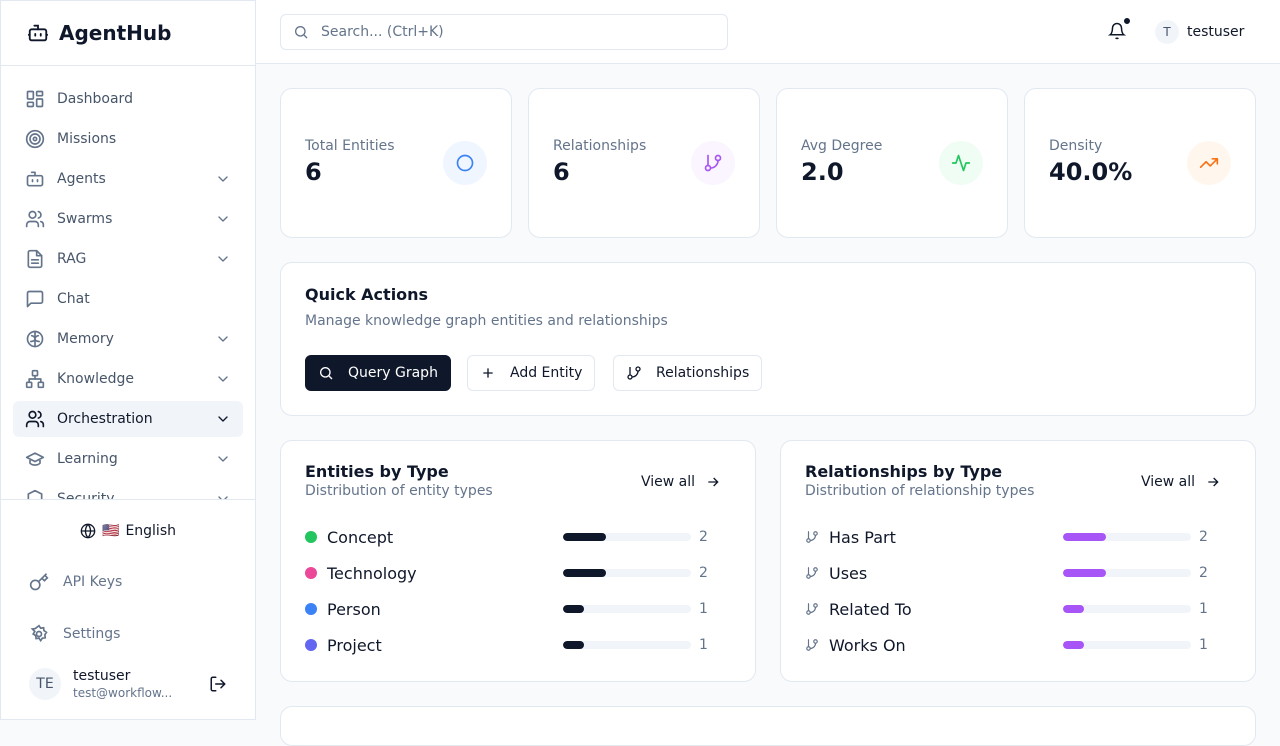 This screenshot has width=1280, height=746. I want to click on button-label: Add Entity, so click(546, 373).